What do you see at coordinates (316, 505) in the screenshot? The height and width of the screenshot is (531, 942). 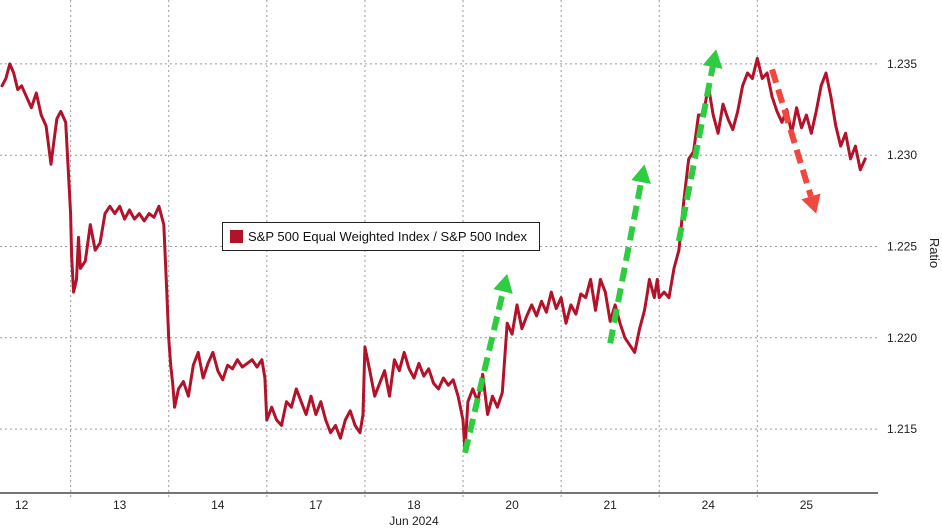 I see `x-tick-label: 17` at bounding box center [316, 505].